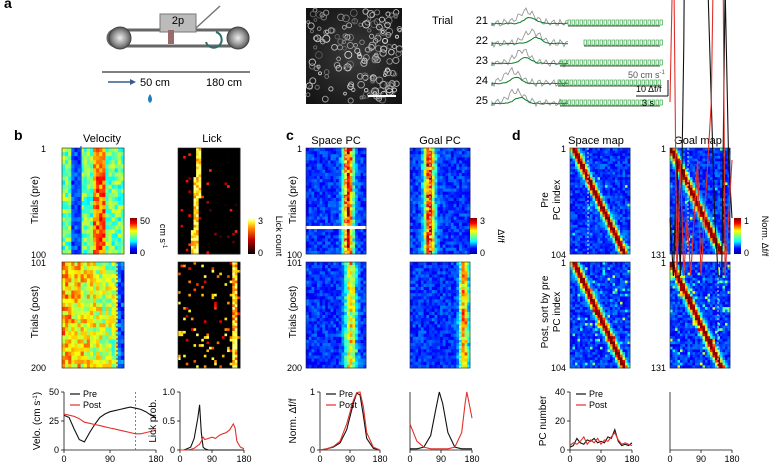 The image size is (780, 470). What do you see at coordinates (293, 200) in the screenshot?
I see `c-trials-pre-label: Trials (pre)` at bounding box center [293, 200].